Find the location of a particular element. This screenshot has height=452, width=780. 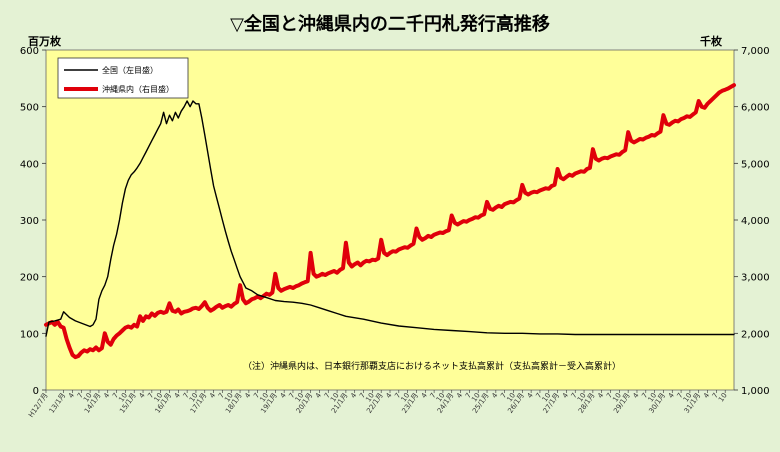

right-tick-label: 1,000 is located at coordinates (755, 391).